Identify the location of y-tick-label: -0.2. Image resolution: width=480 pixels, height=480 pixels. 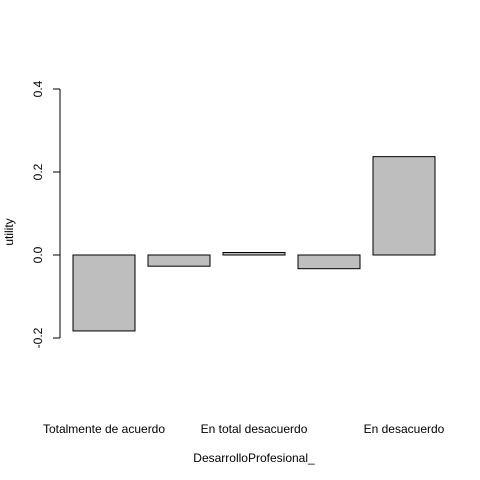
(38, 337).